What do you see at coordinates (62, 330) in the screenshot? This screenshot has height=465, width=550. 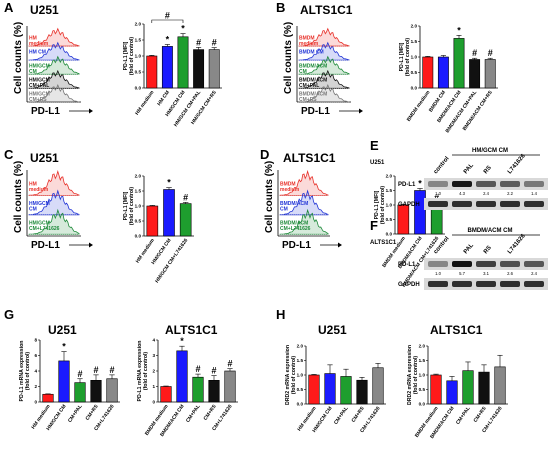 I see `panel-G-title-1: U251` at bounding box center [62, 330].